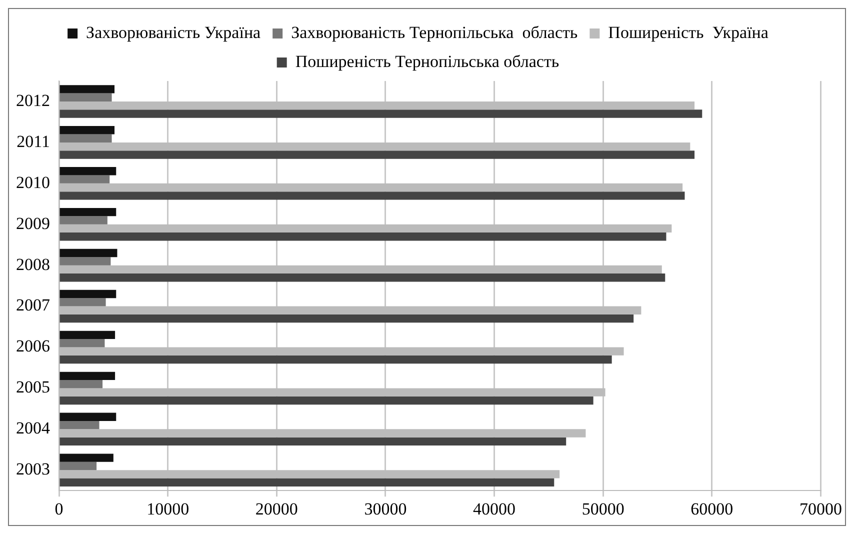 The image size is (854, 534). Describe the element at coordinates (33, 469) in the screenshot. I see `y-tick-label: 2003` at that location.